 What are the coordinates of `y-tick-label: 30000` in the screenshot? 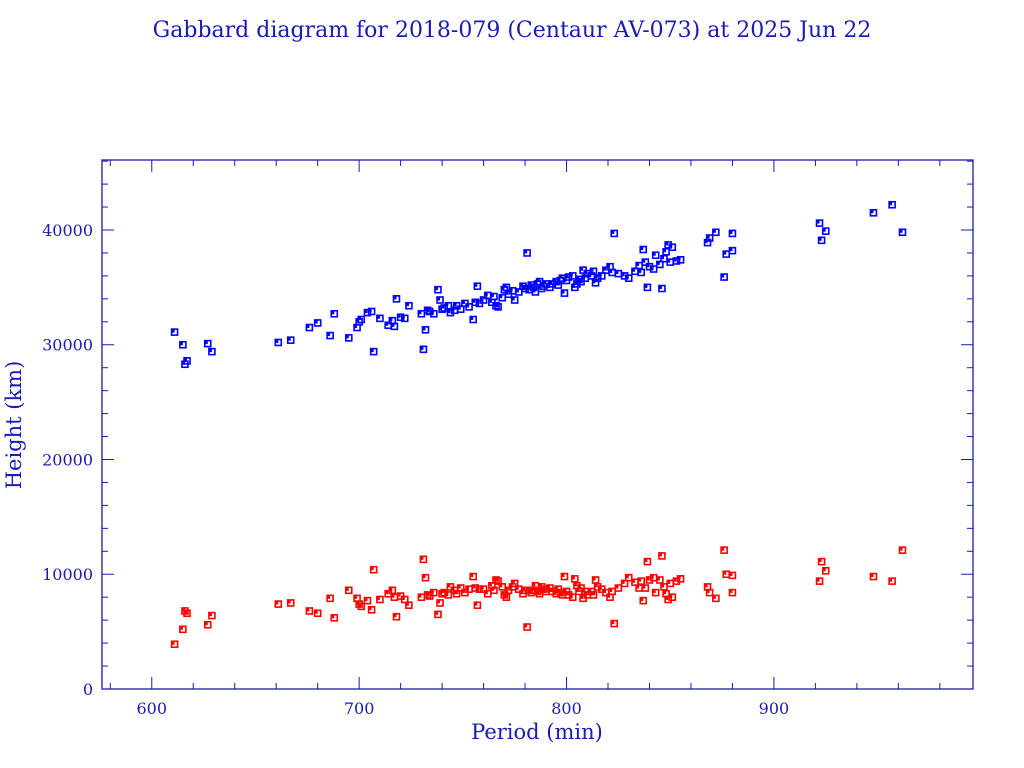 It's located at (67, 345).